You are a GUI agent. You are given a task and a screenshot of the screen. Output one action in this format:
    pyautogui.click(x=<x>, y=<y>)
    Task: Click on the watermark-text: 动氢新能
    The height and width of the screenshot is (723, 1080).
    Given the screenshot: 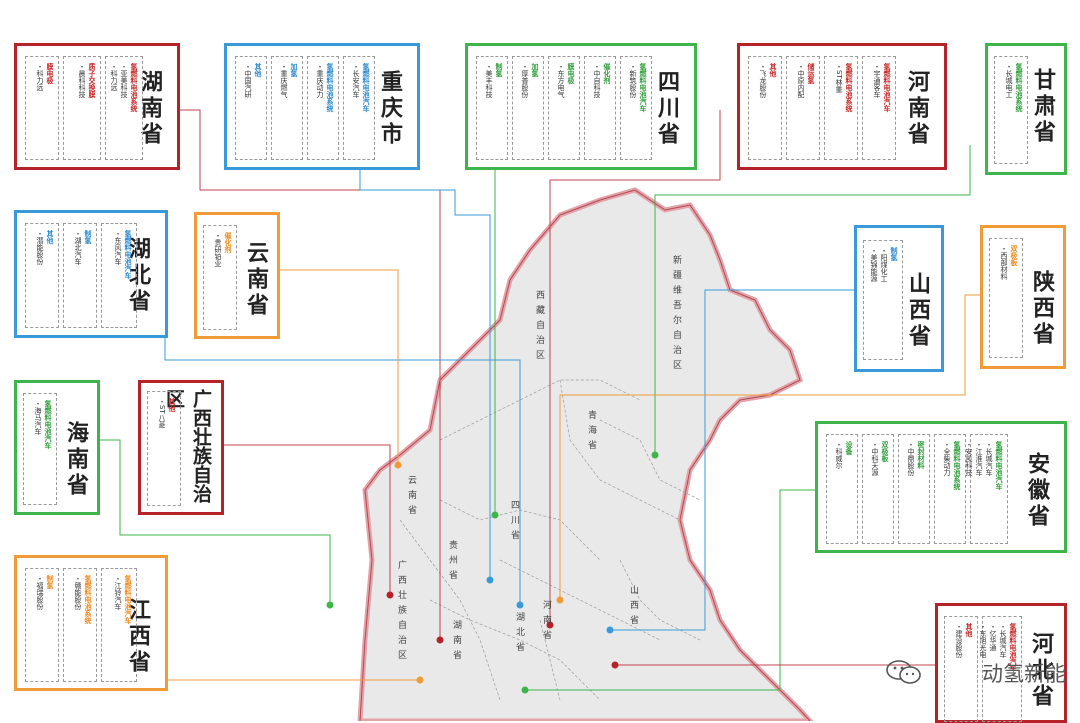 What is the action you would take?
    pyautogui.click(x=1024, y=674)
    